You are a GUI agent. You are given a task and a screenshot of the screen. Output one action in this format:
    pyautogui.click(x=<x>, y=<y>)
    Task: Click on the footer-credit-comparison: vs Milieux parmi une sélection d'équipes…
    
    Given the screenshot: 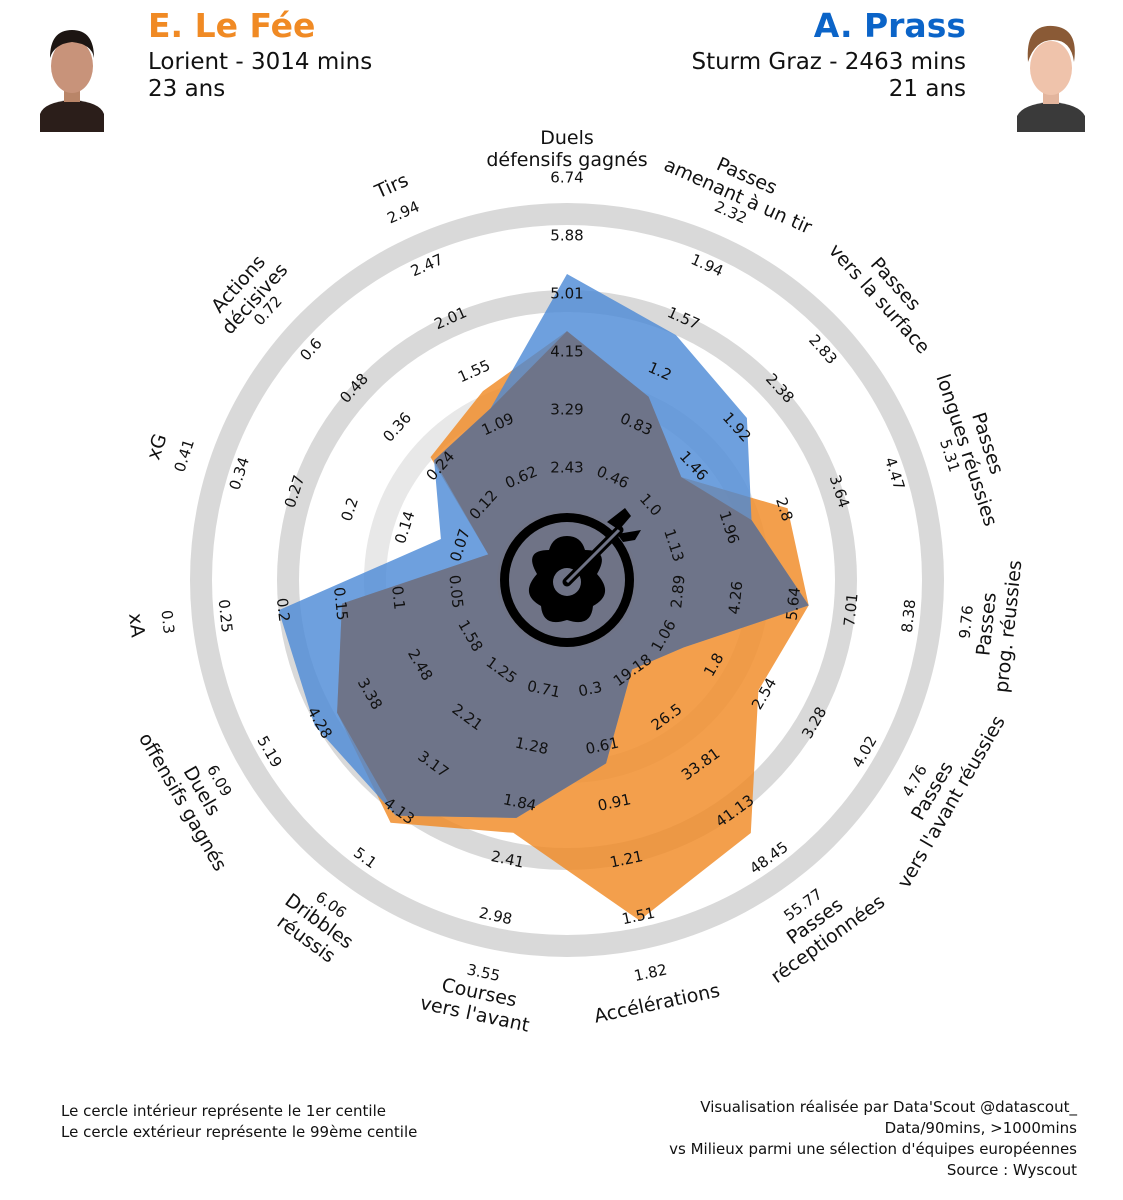 What is the action you would take?
    pyautogui.click(x=873, y=1149)
    